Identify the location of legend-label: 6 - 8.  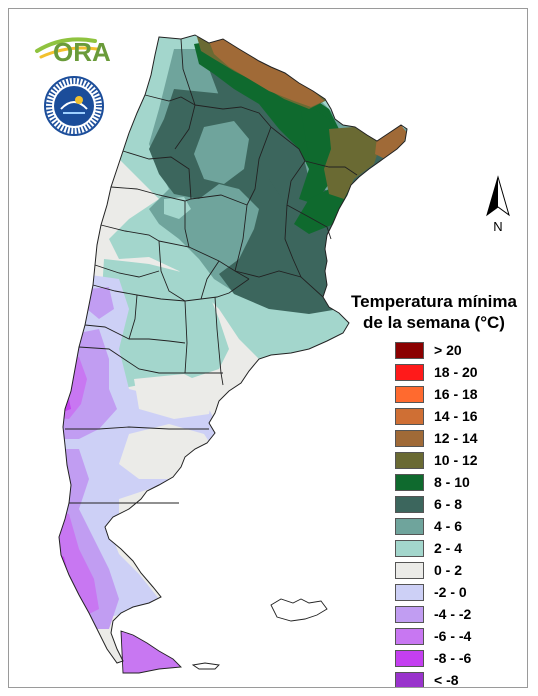
(448, 504).